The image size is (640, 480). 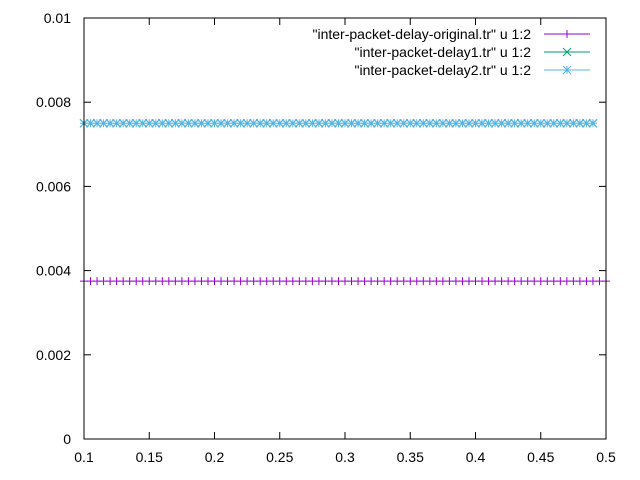 What do you see at coordinates (215, 457) in the screenshot?
I see `x-tick-label: 0.2` at bounding box center [215, 457].